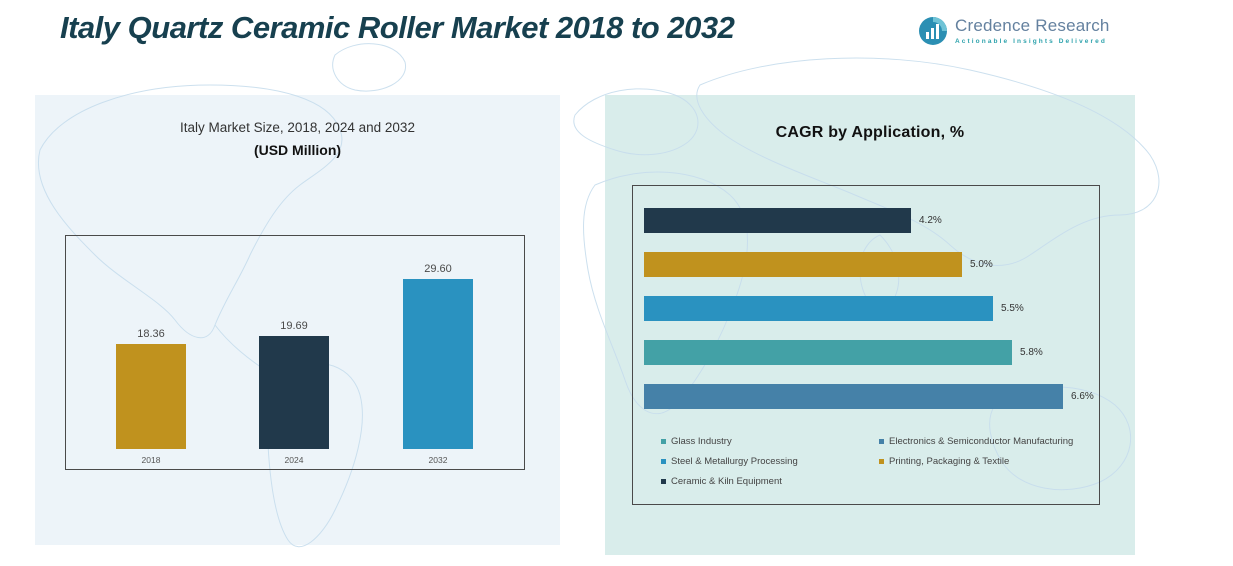 Image resolution: width=1233 pixels, height=566 pixels. What do you see at coordinates (438, 460) in the screenshot?
I see `market-bar-category-label: 2032` at bounding box center [438, 460].